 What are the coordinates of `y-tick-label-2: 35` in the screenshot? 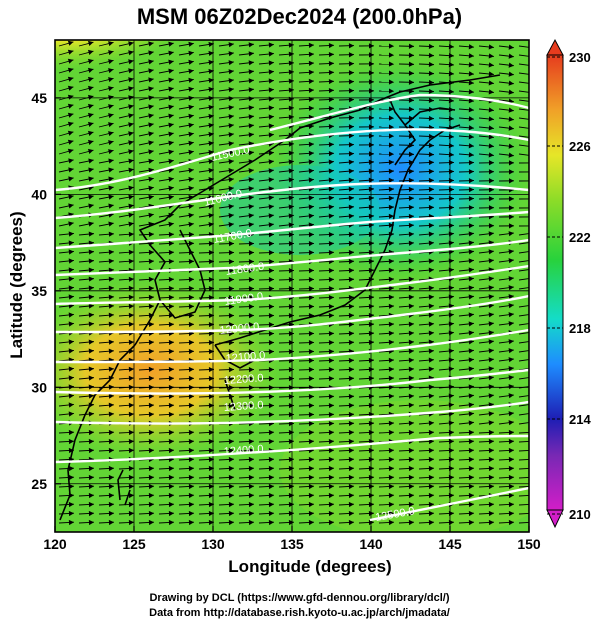 It's located at (39, 291).